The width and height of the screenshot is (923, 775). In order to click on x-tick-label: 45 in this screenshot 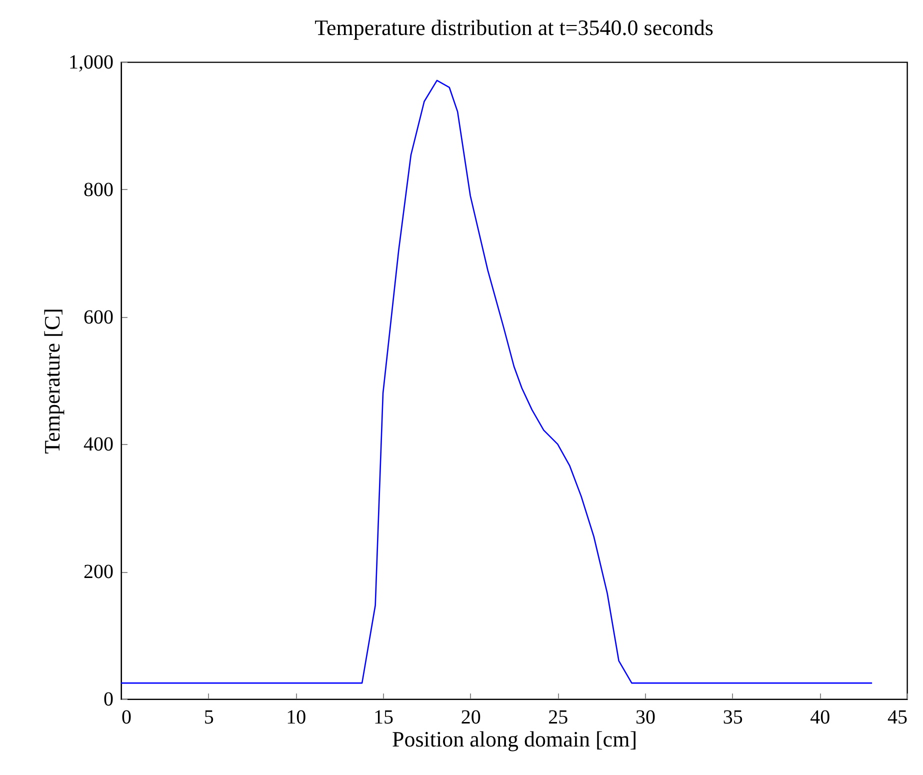, I will do `click(898, 717)`.